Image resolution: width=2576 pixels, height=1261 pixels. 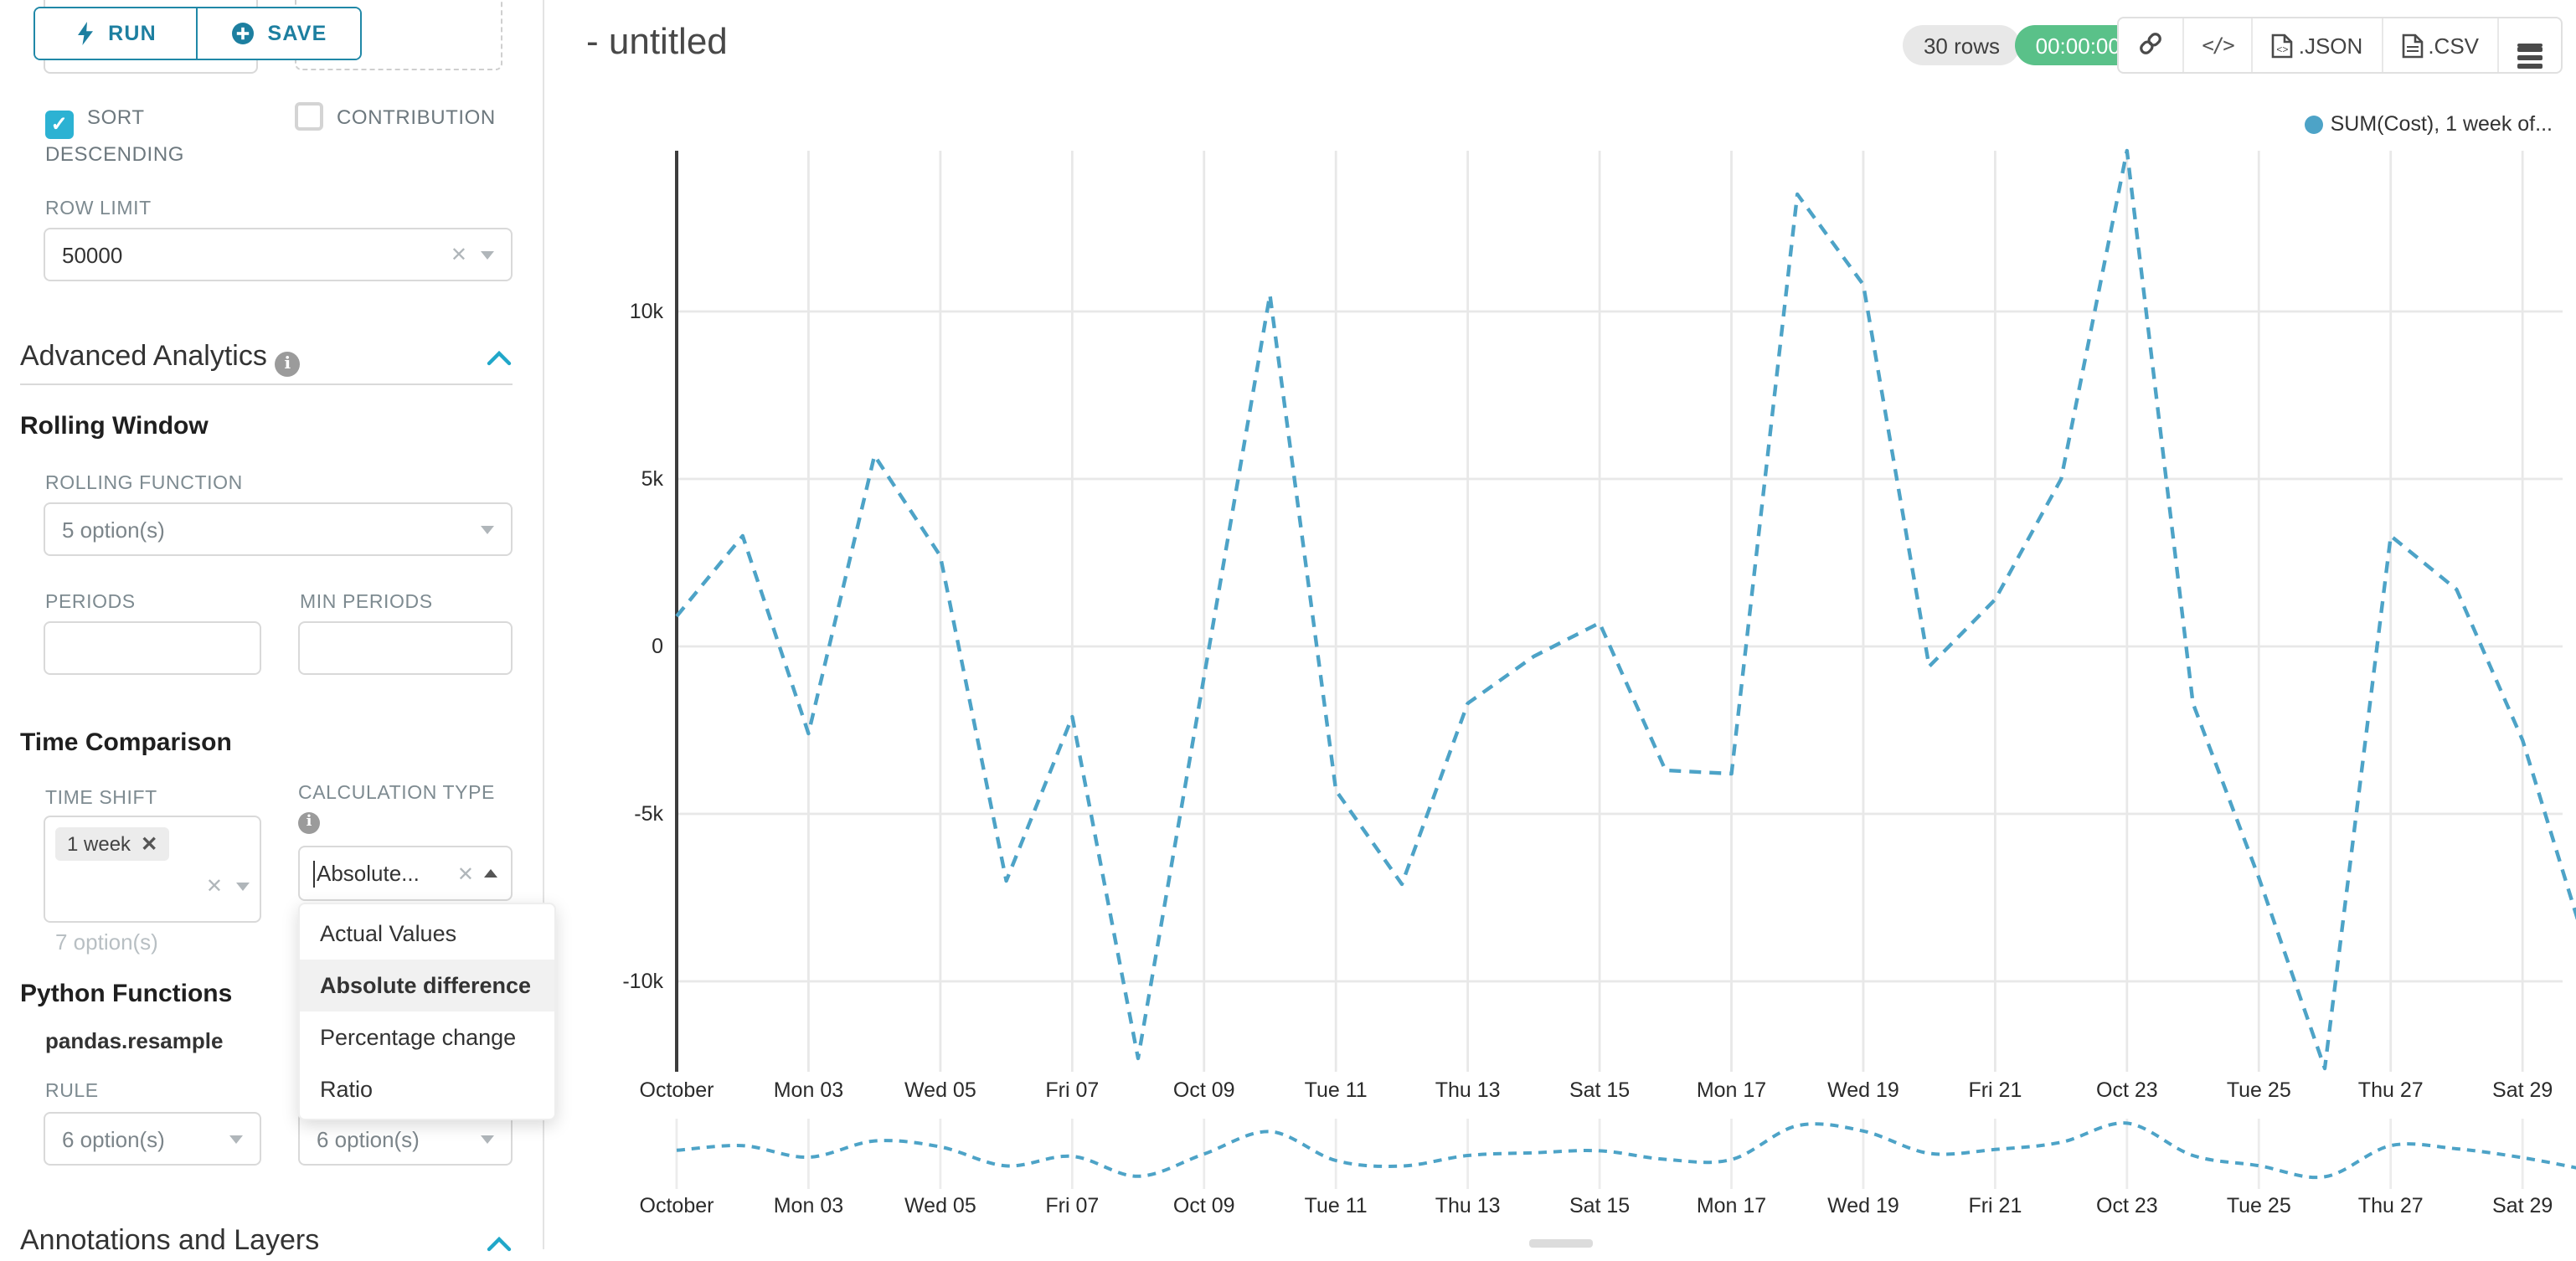 I want to click on sort-descending-control: ✓ SORT DESCENDING, so click(x=154, y=136).